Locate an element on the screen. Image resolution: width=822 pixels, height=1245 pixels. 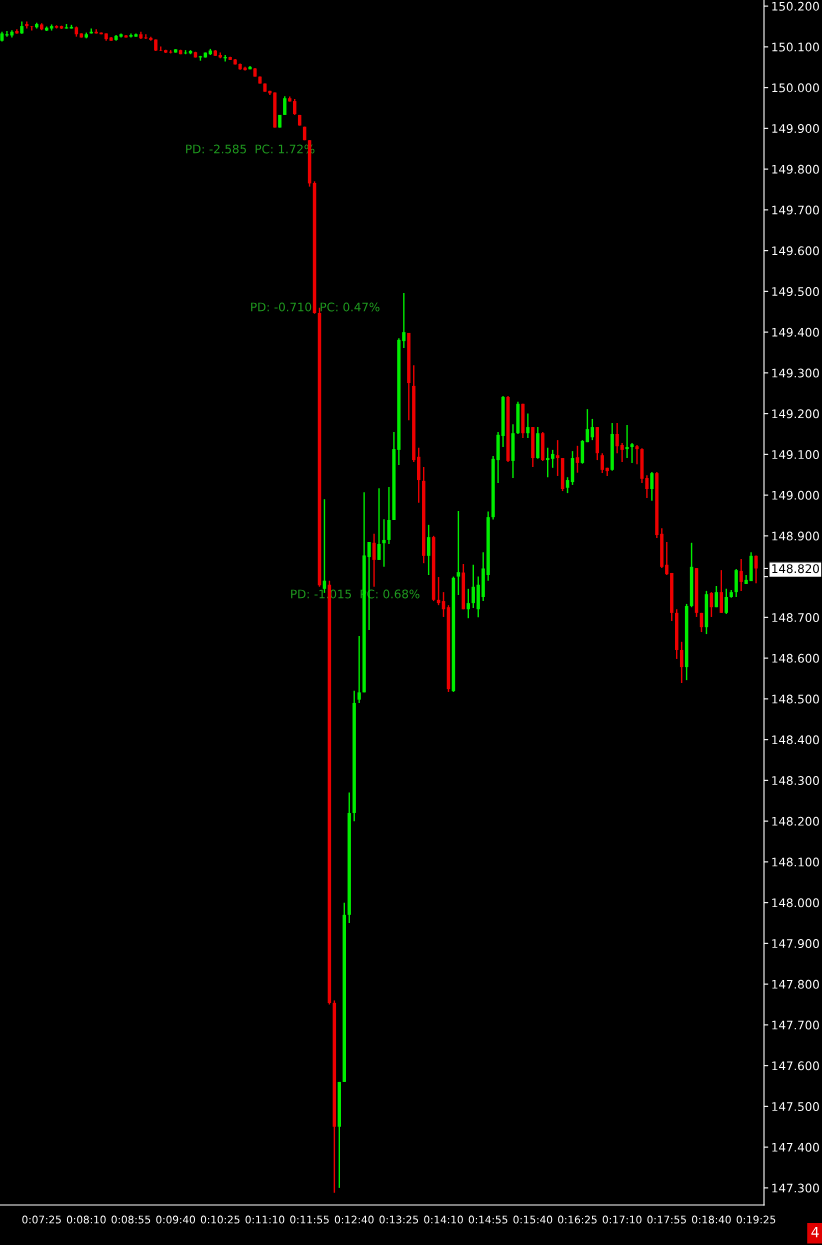
y-tick-label: 148.500 is located at coordinates (795, 699).